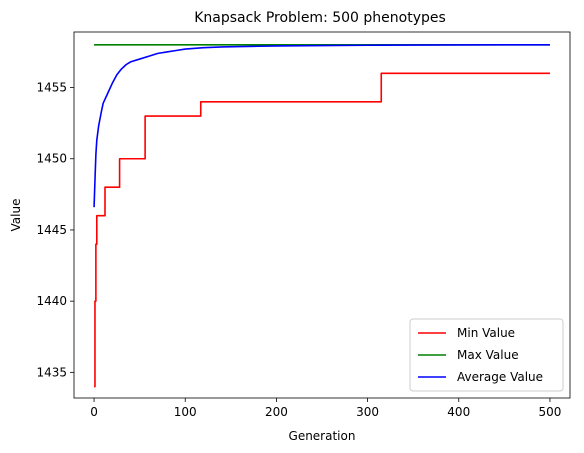 This screenshot has height=453, width=584. What do you see at coordinates (51, 159) in the screenshot?
I see `y-tick-label: 1450` at bounding box center [51, 159].